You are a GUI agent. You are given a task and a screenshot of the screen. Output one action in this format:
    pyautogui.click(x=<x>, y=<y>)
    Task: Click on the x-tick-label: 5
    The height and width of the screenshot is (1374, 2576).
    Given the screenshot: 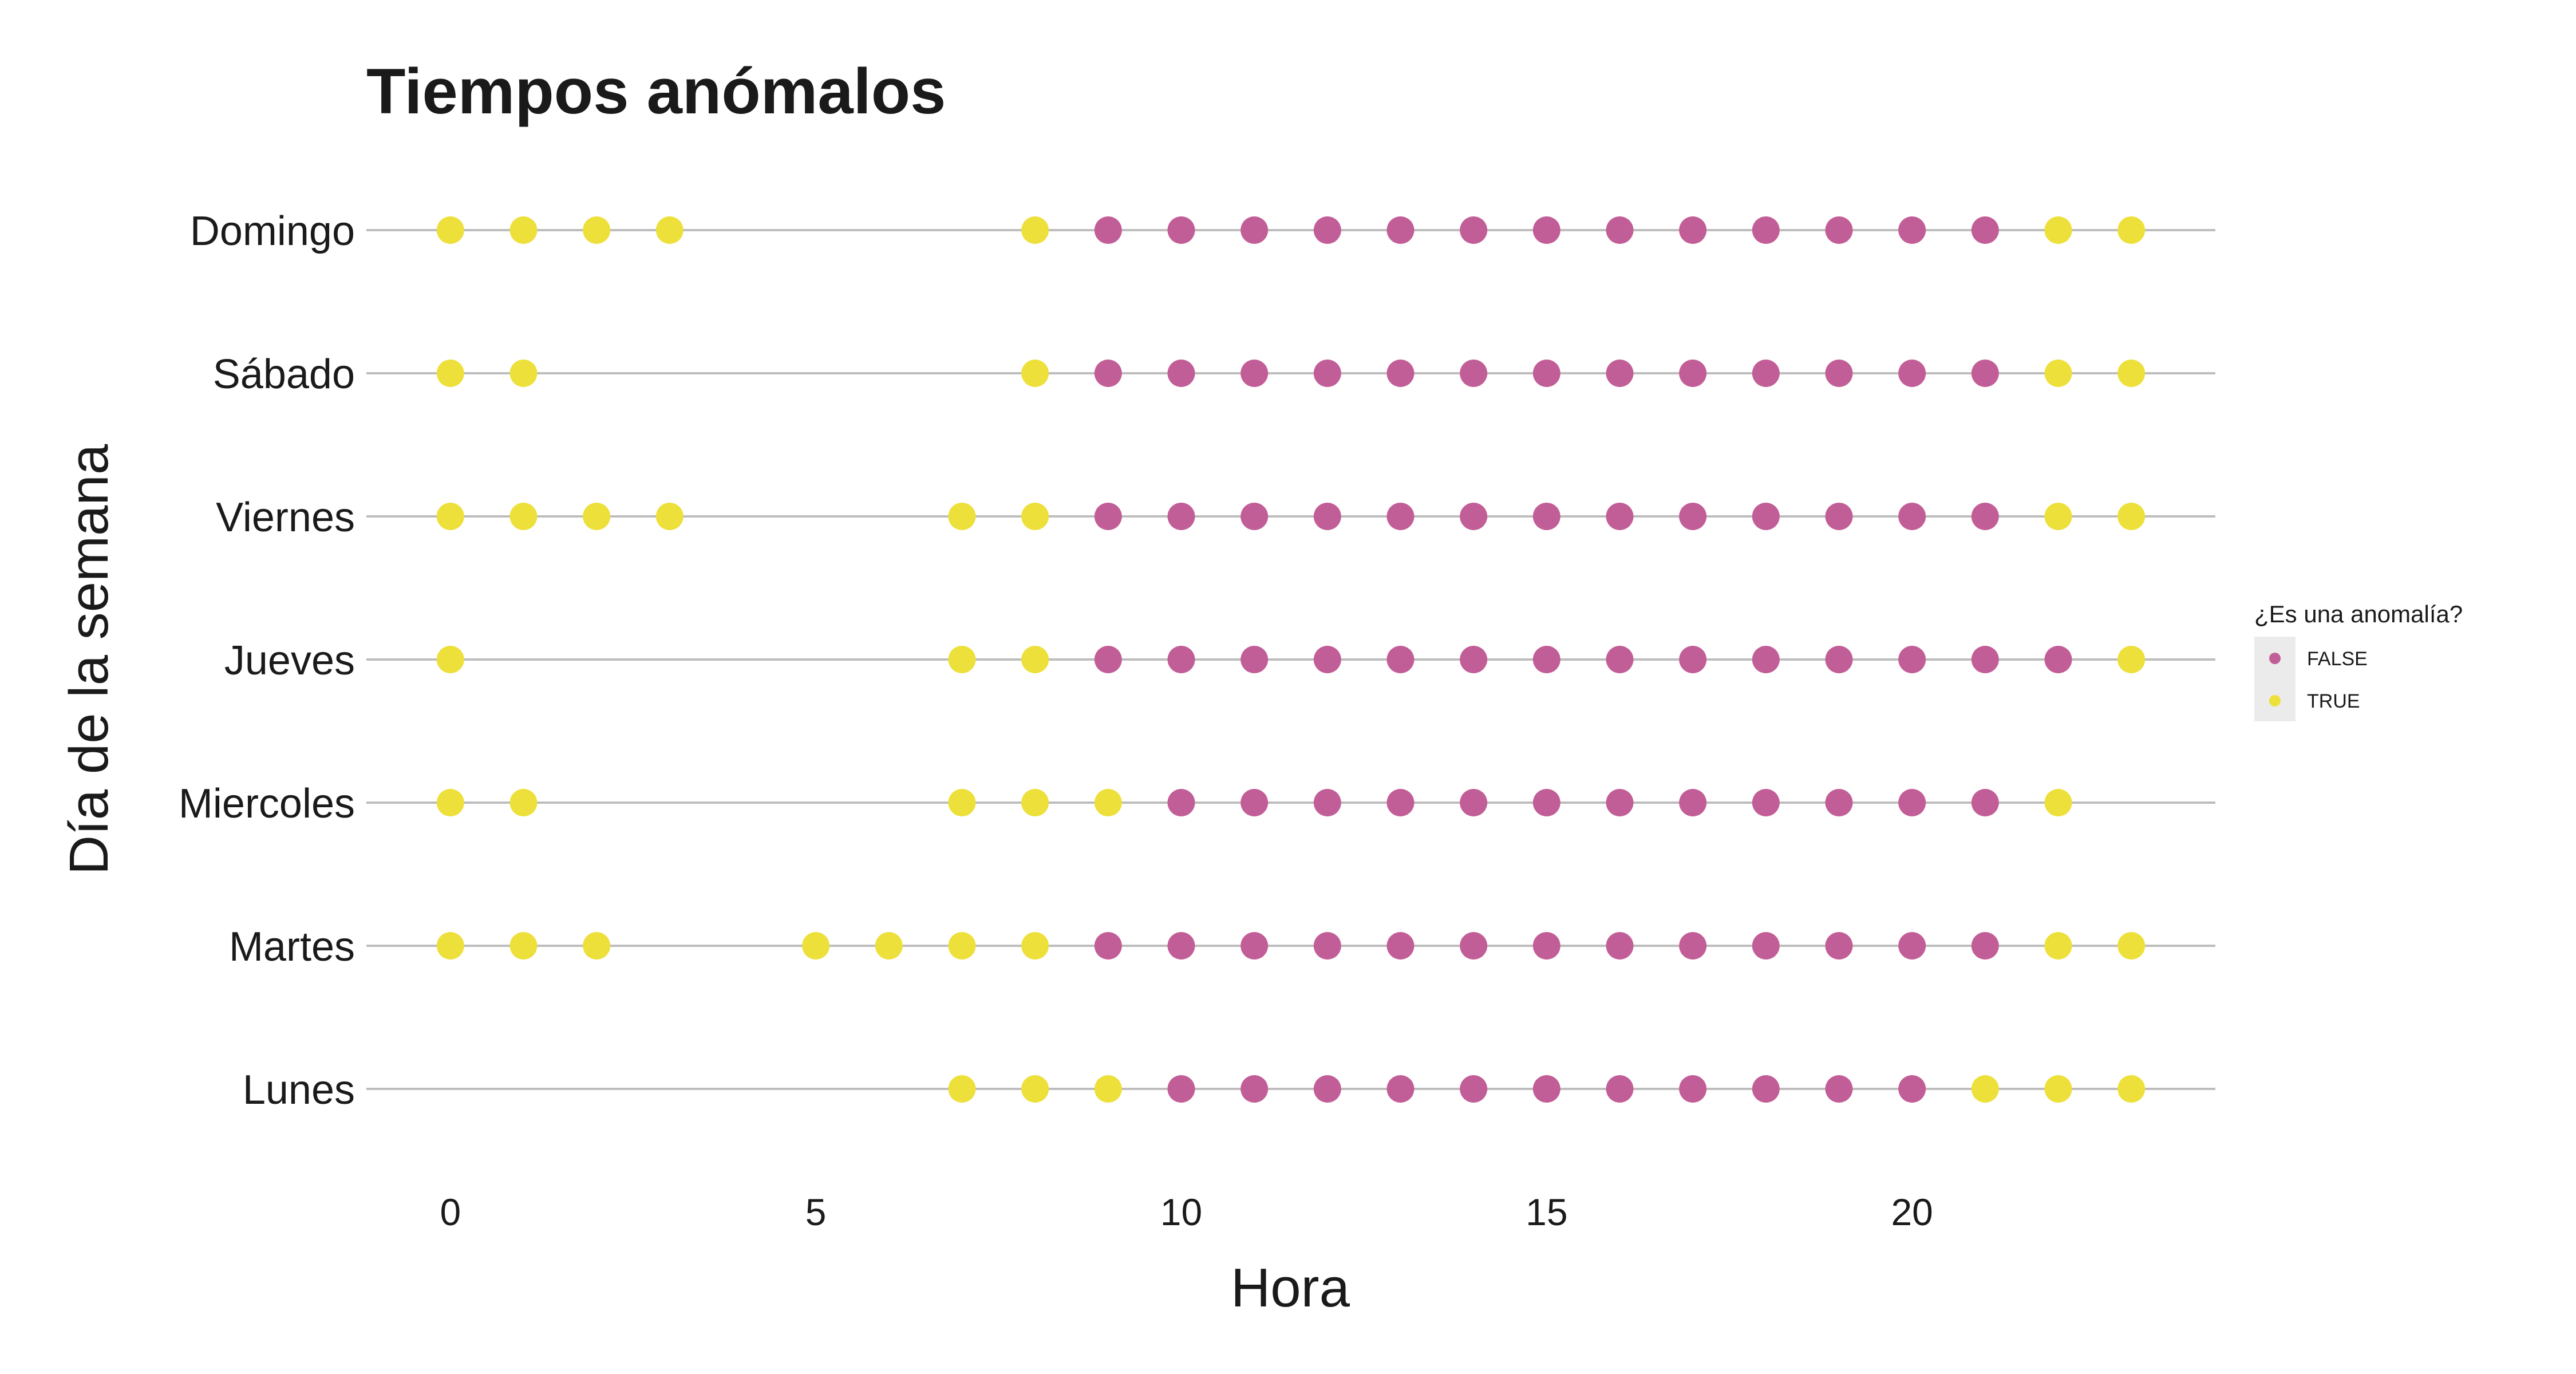 What is the action you would take?
    pyautogui.click(x=816, y=1212)
    